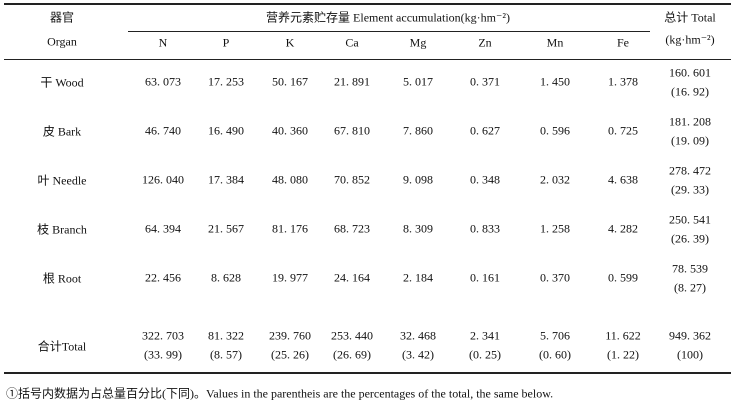  What do you see at coordinates (485, 179) in the screenshot?
I see `cell-value: 0. 348` at bounding box center [485, 179].